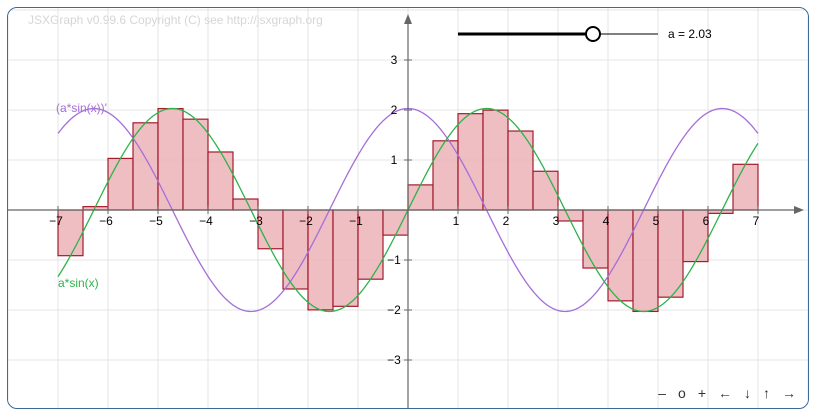 The width and height of the screenshot is (819, 418). Describe the element at coordinates (756, 221) in the screenshot. I see `x-tick-label: 7` at that location.